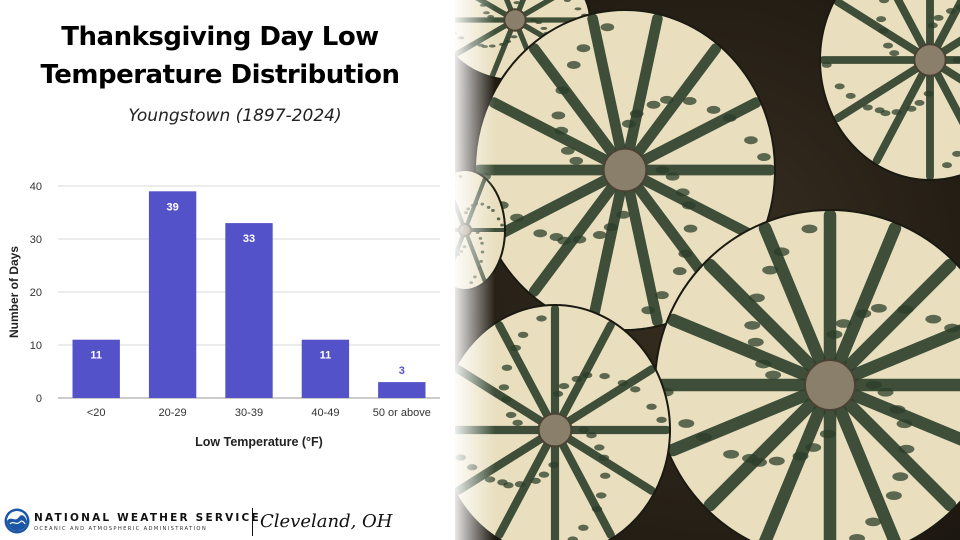  I want to click on chart-title-line-1: Thanksgiving Day Low, so click(220, 37).